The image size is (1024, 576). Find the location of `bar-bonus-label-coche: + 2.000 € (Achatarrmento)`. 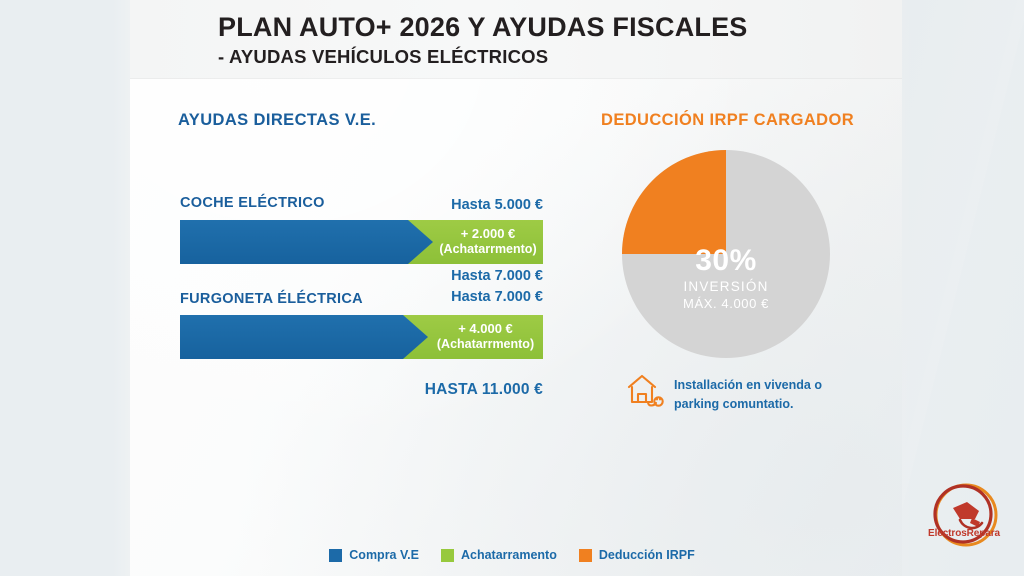

bar-bonus-label-coche: + 2.000 € (Achatarrmento) is located at coordinates (488, 242).